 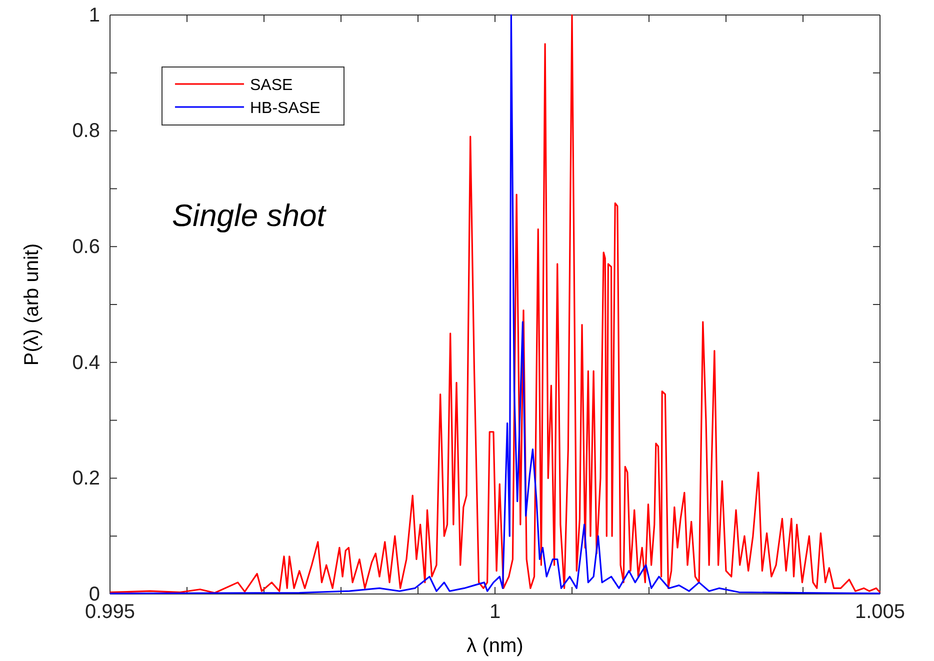 I want to click on y-tick-label: 0.4, so click(x=86, y=363).